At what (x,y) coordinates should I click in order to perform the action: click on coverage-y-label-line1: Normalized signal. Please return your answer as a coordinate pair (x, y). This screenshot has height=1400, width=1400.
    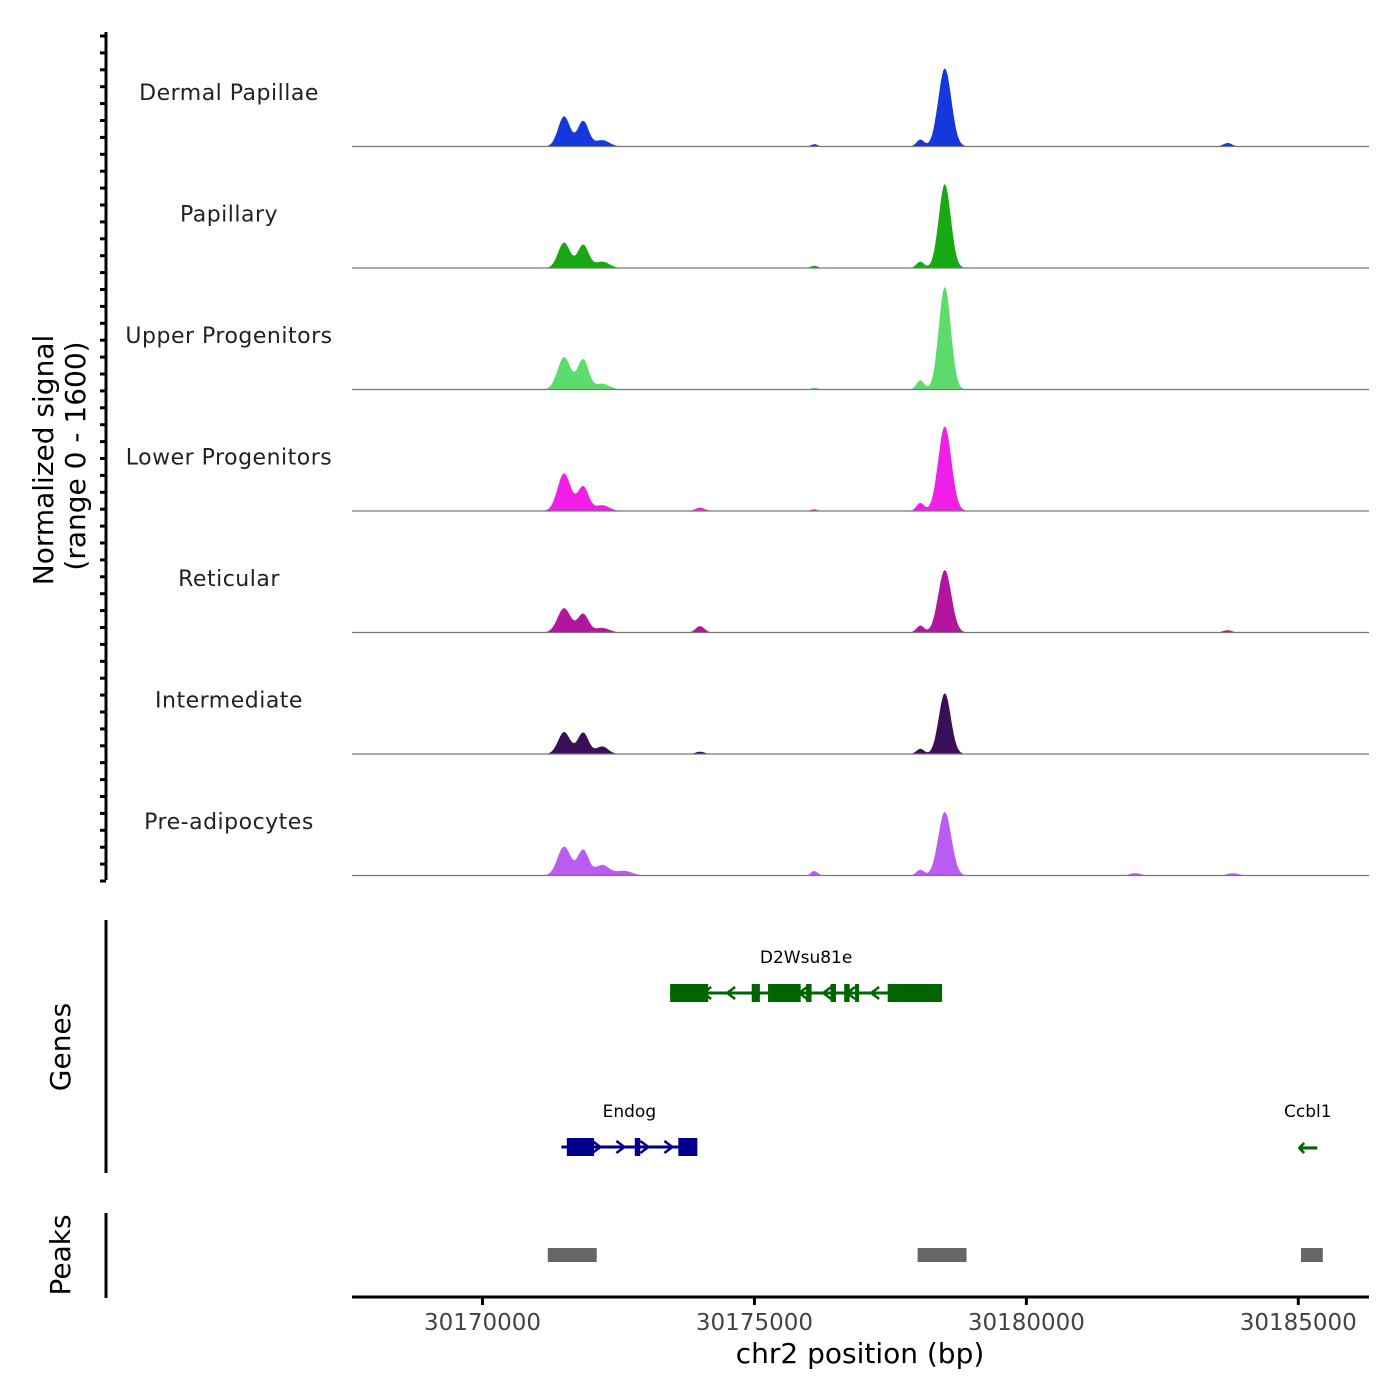
    Looking at the image, I should click on (43, 460).